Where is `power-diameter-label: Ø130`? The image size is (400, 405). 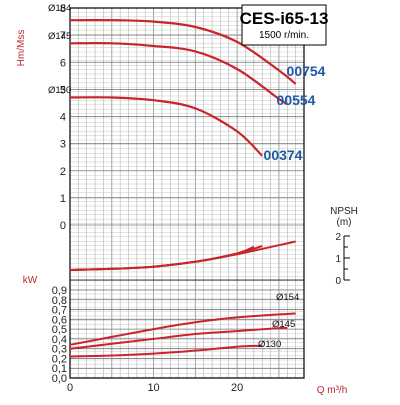
power-diameter-label: Ø130 is located at coordinates (269, 344).